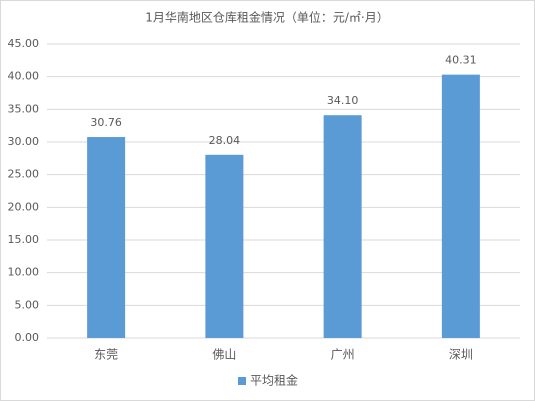 This screenshot has width=535, height=401. What do you see at coordinates (27, 337) in the screenshot?
I see `y-tick-label: 0.00` at bounding box center [27, 337].